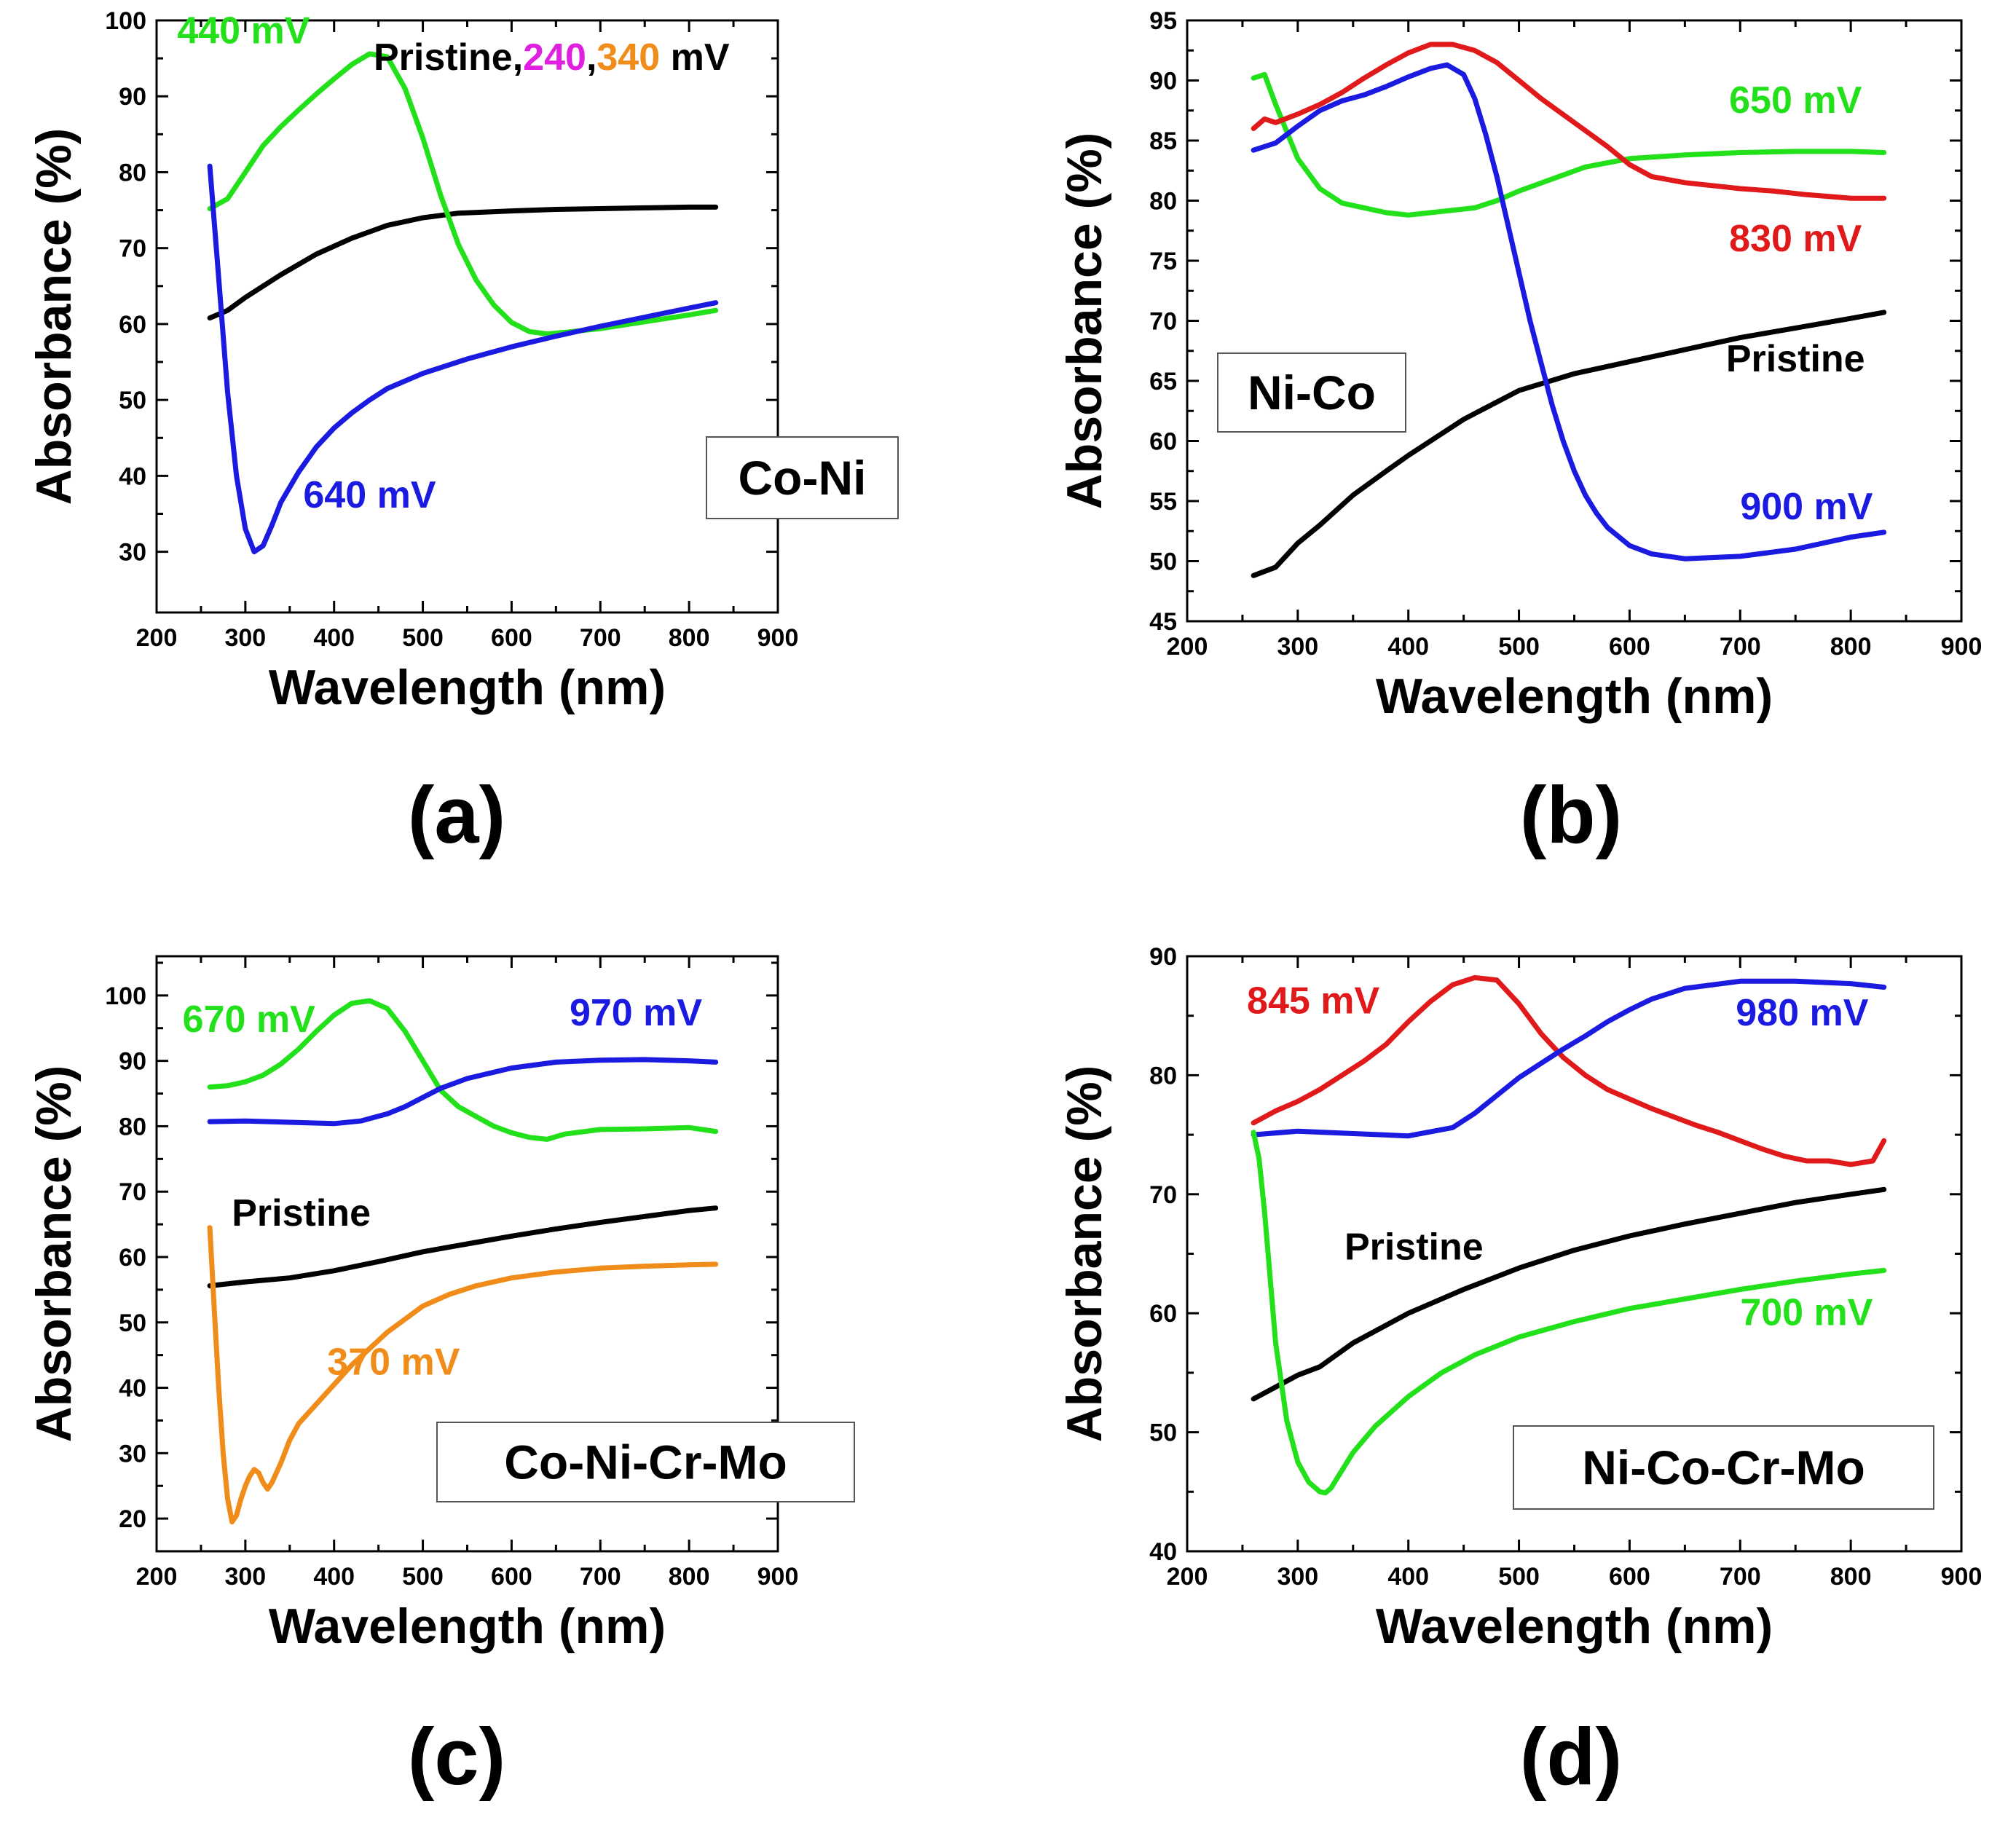 The width and height of the screenshot is (2016, 1828). I want to click on annotation-part: 700 mV, so click(1806, 1313).